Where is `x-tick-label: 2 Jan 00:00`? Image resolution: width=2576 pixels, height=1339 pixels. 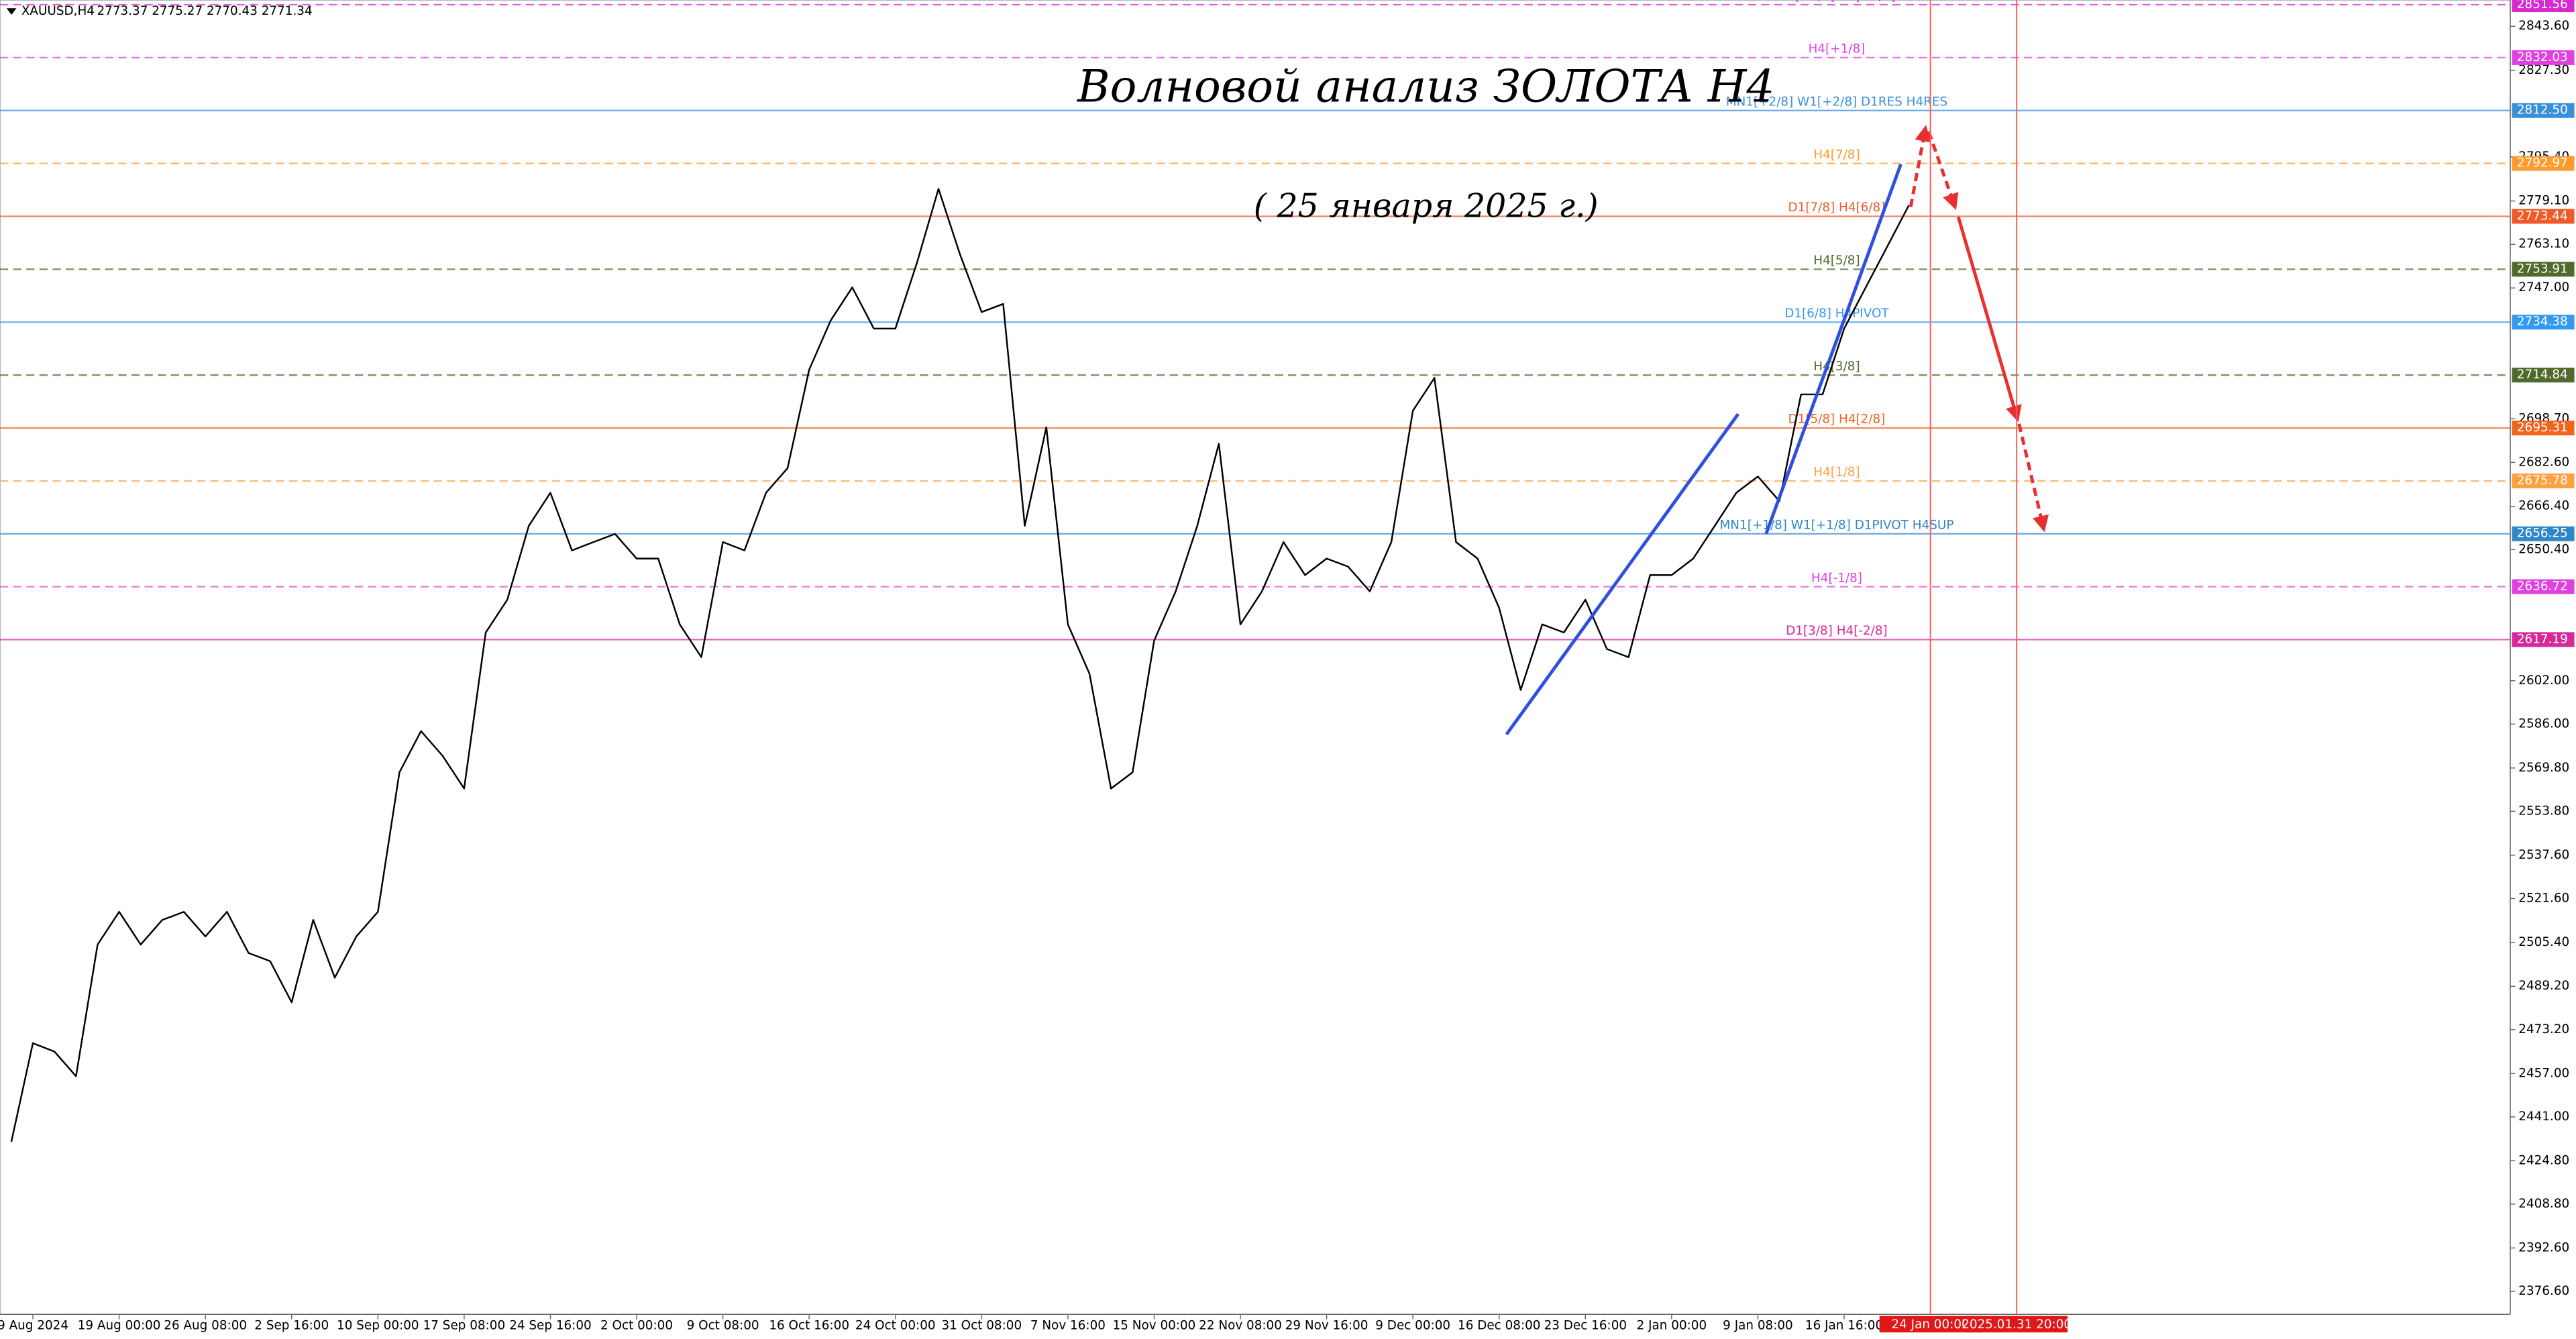 x-tick-label: 2 Jan 00:00 is located at coordinates (1672, 1325).